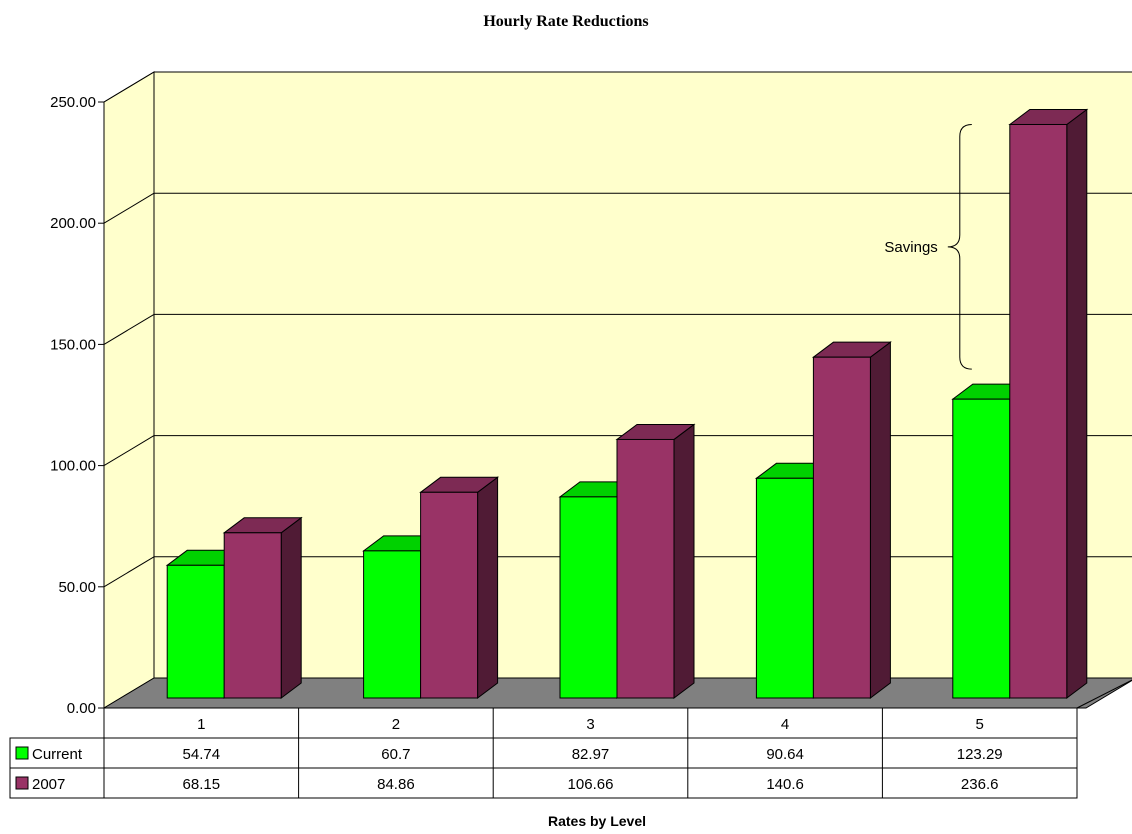 The image size is (1132, 834). What do you see at coordinates (73, 466) in the screenshot?
I see `y-tick-label: 100.00` at bounding box center [73, 466].